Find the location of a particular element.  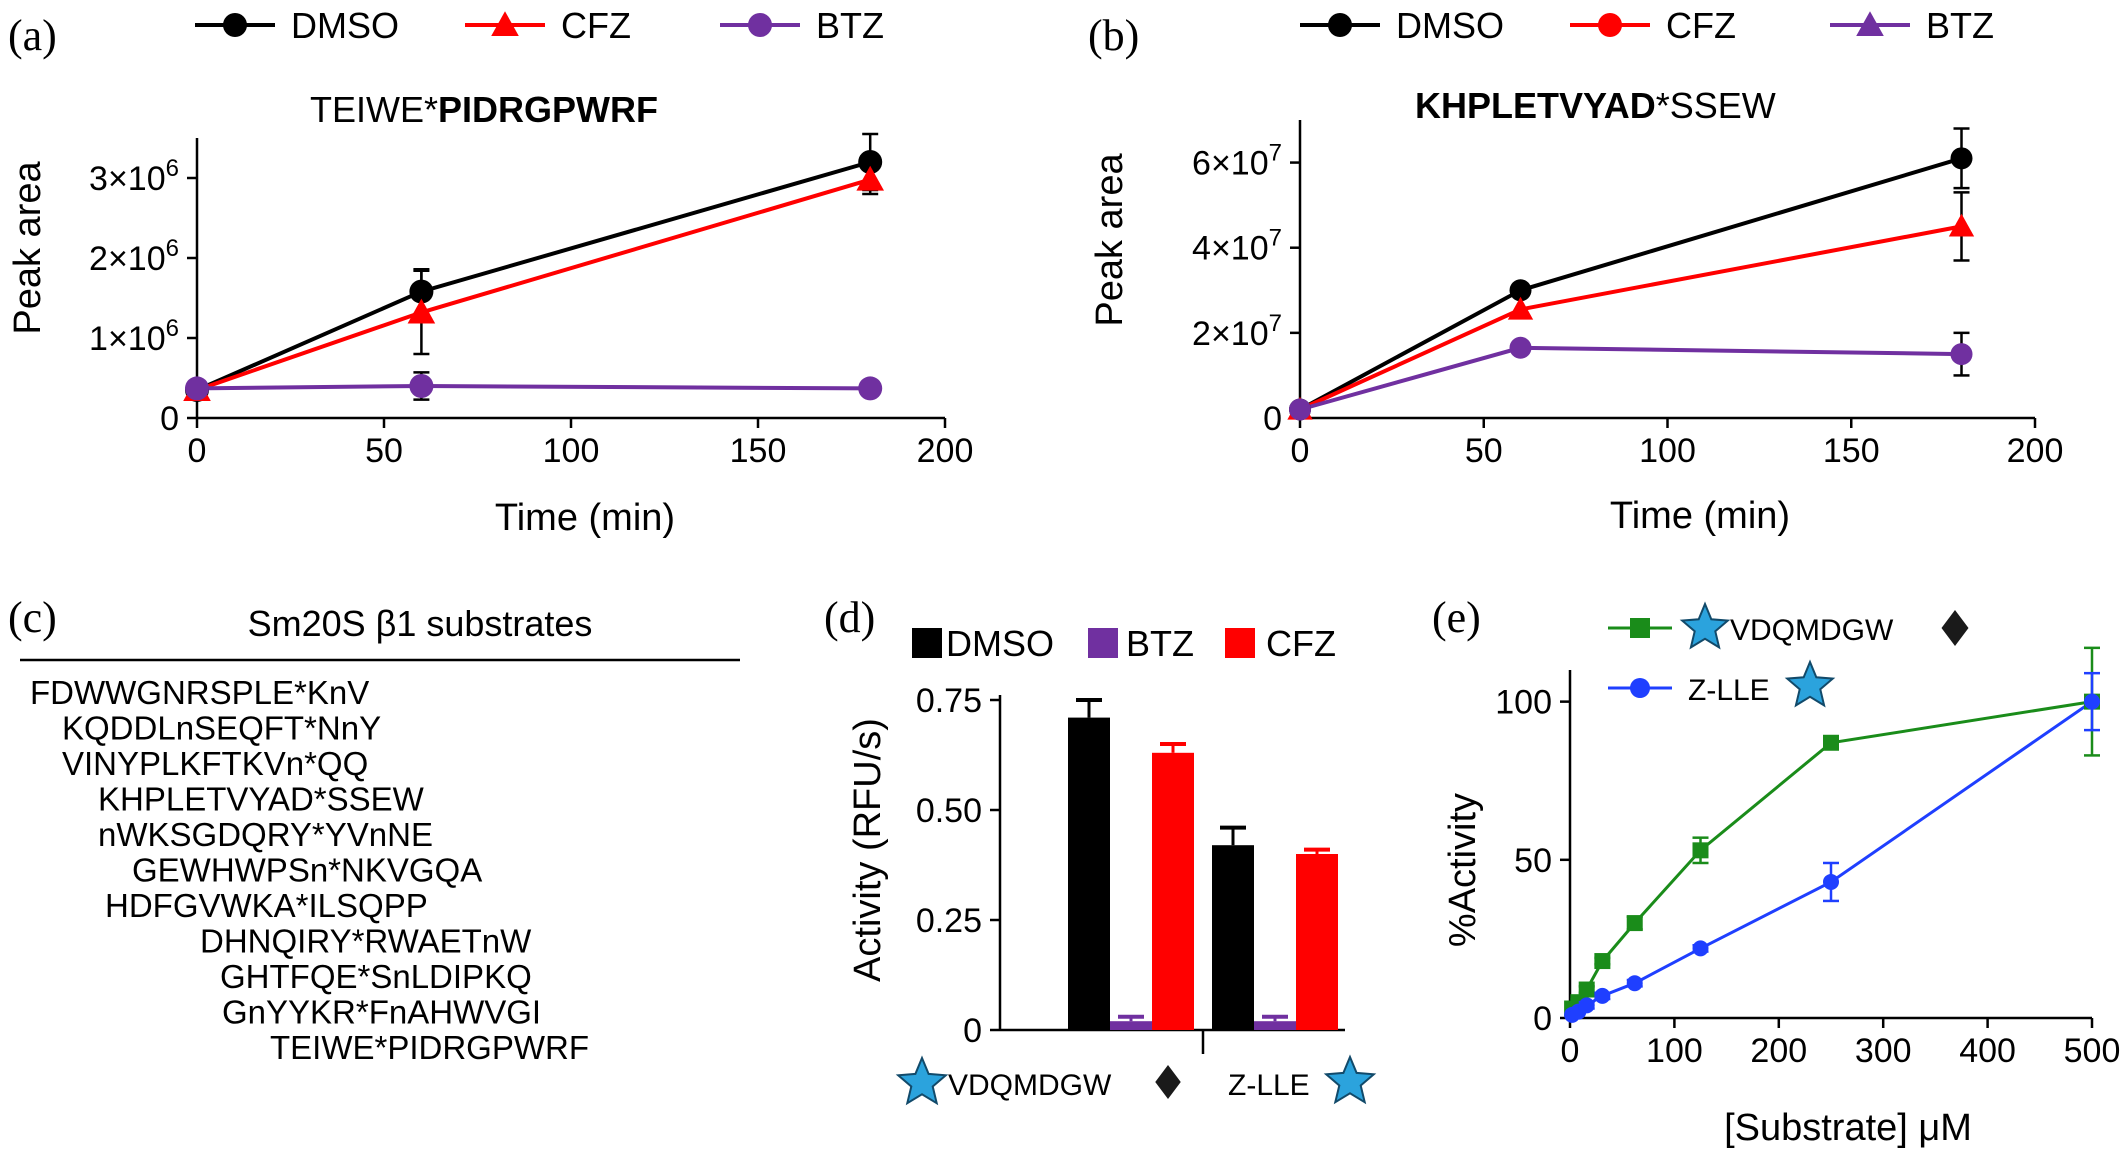

b-legend-label-btz: BTZ is located at coordinates (1960, 25).